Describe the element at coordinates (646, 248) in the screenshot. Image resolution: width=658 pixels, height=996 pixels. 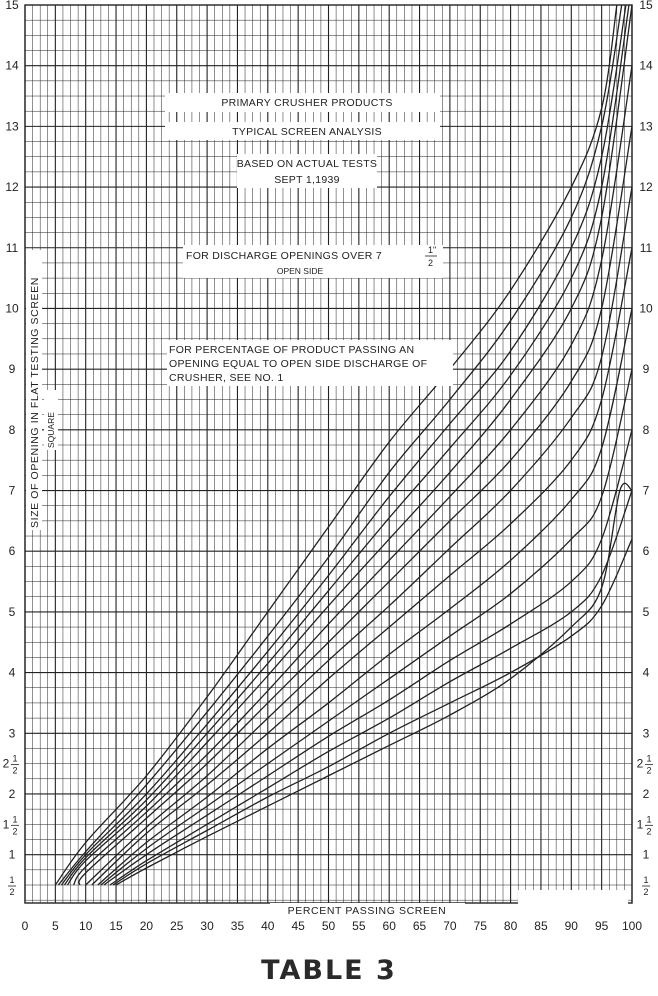
I see `y-tick-label-right: 11` at that location.